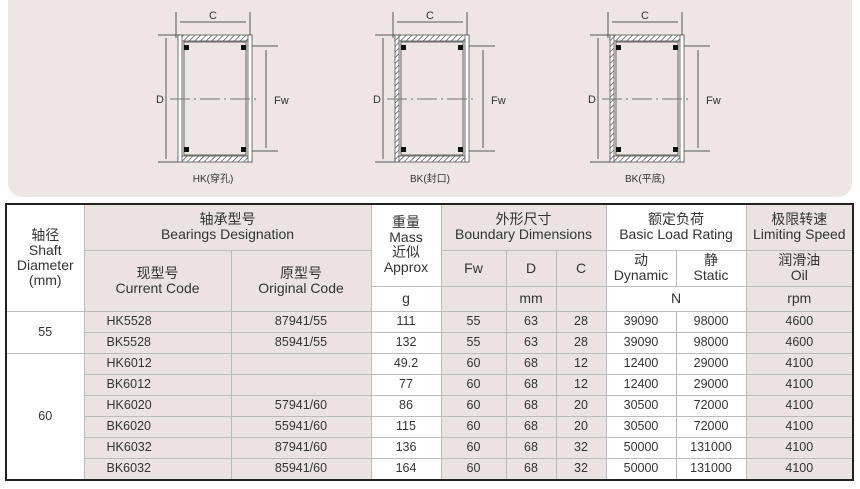 The width and height of the screenshot is (860, 489). I want to click on diagram-label: BK(平底), so click(645, 178).